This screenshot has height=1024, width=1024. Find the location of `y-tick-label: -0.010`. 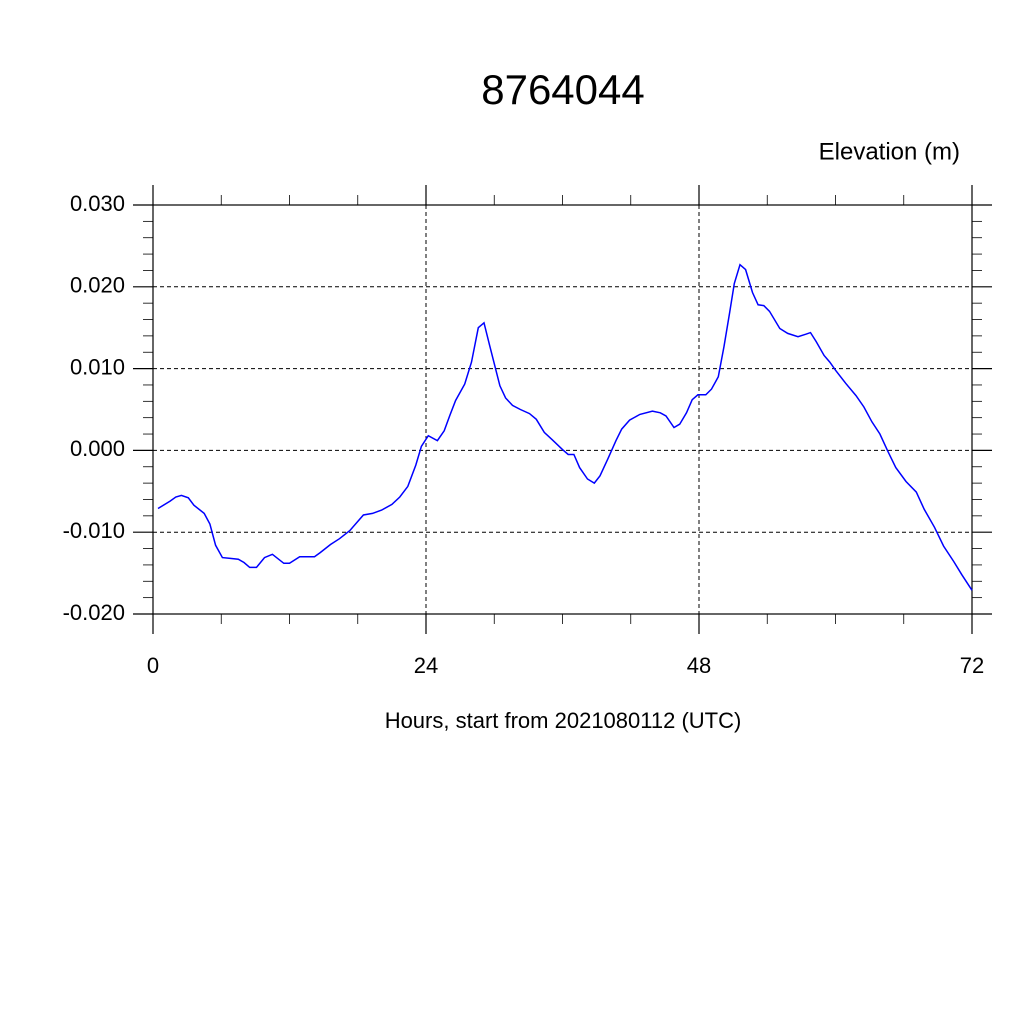

y-tick-label: -0.010 is located at coordinates (94, 530).